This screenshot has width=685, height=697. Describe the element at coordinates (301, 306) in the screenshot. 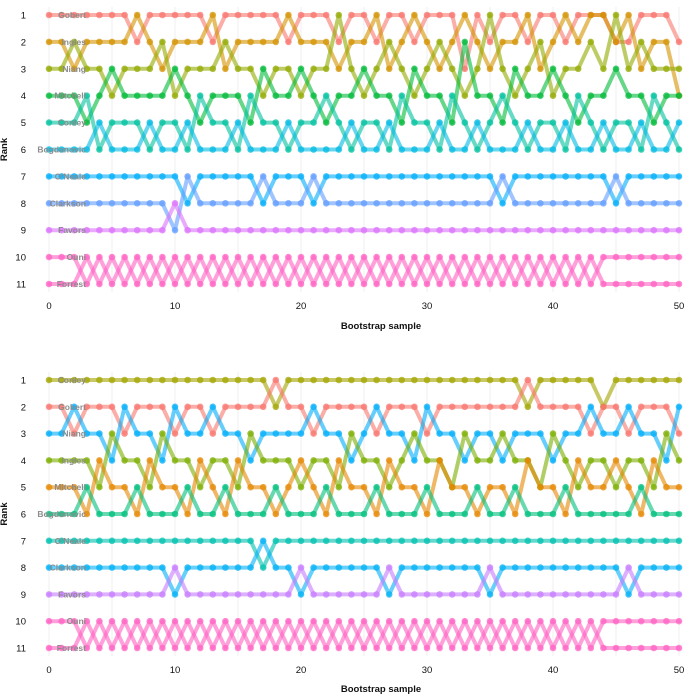

I see `x-tick-label: 20` at that location.